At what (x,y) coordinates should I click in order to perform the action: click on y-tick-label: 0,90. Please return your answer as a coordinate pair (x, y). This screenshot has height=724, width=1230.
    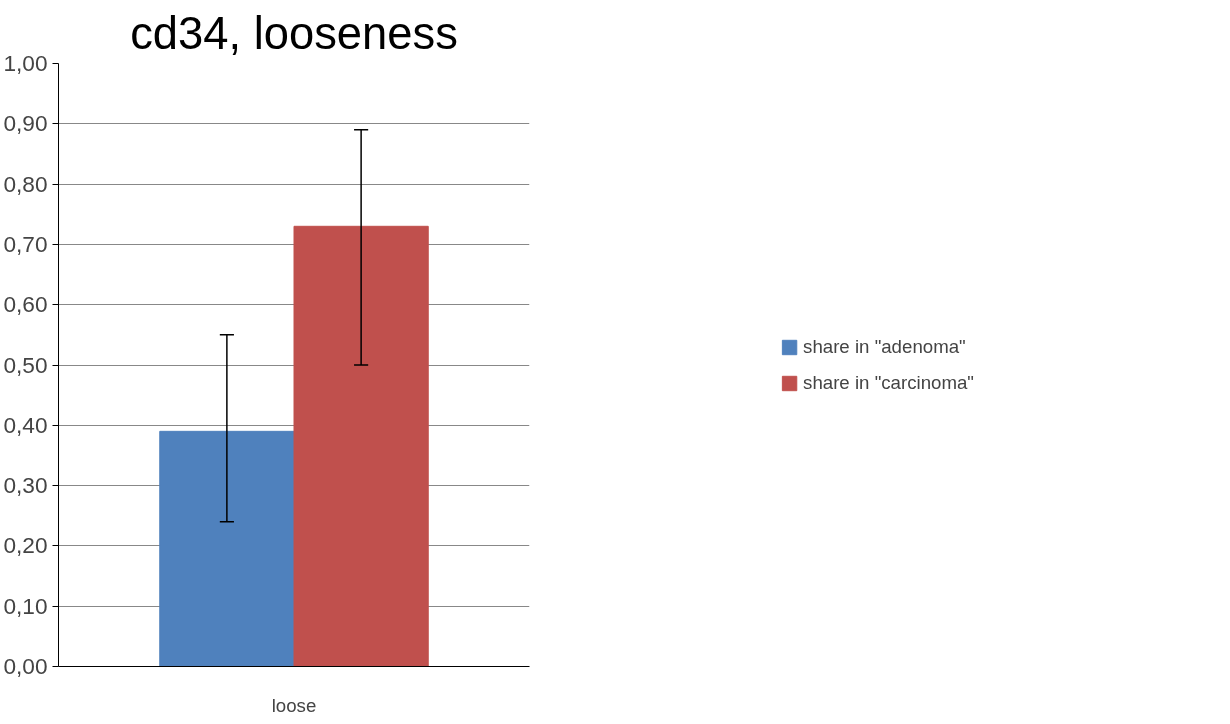
    Looking at the image, I should click on (25, 123).